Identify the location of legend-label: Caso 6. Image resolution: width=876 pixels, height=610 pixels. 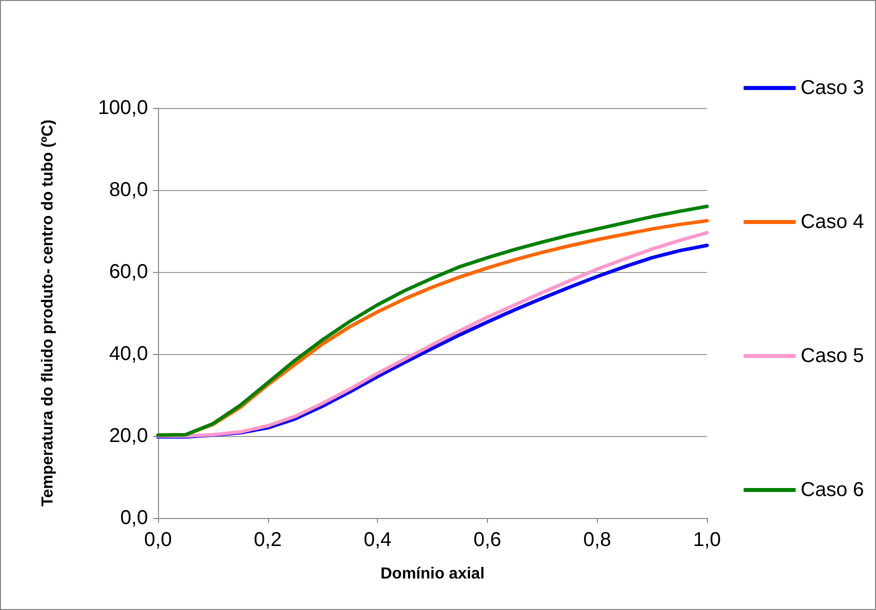
(832, 490).